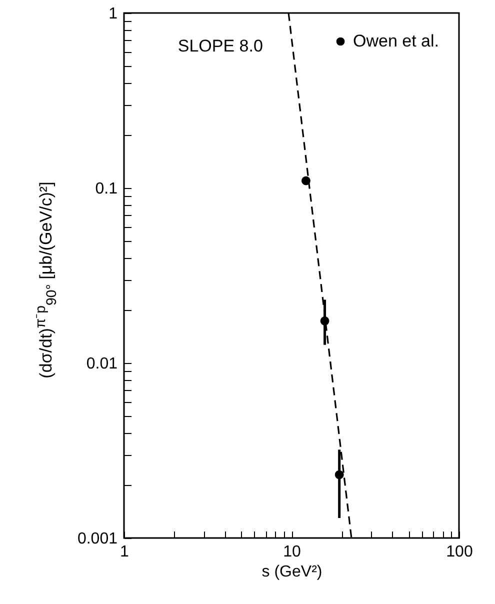 The image size is (495, 604). Describe the element at coordinates (102, 364) in the screenshot. I see `y-tick-label: 0.01` at that location.